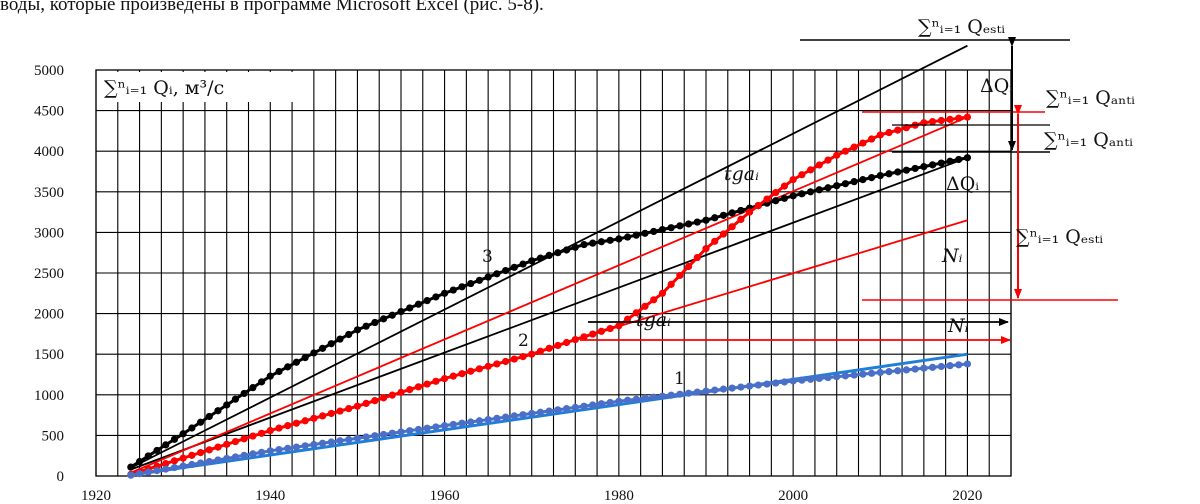  What do you see at coordinates (952, 256) in the screenshot?
I see `n-black-label: Nᵢ` at bounding box center [952, 256].